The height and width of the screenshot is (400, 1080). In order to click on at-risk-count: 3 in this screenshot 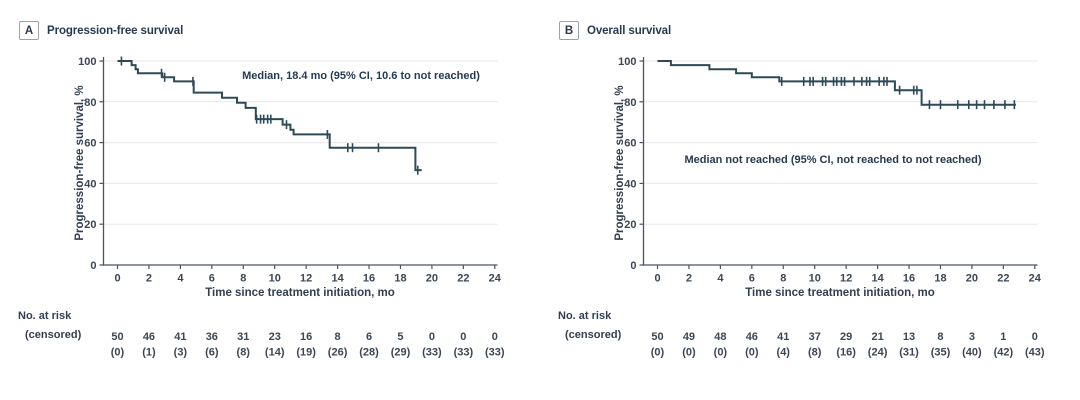, I will do `click(972, 337)`.